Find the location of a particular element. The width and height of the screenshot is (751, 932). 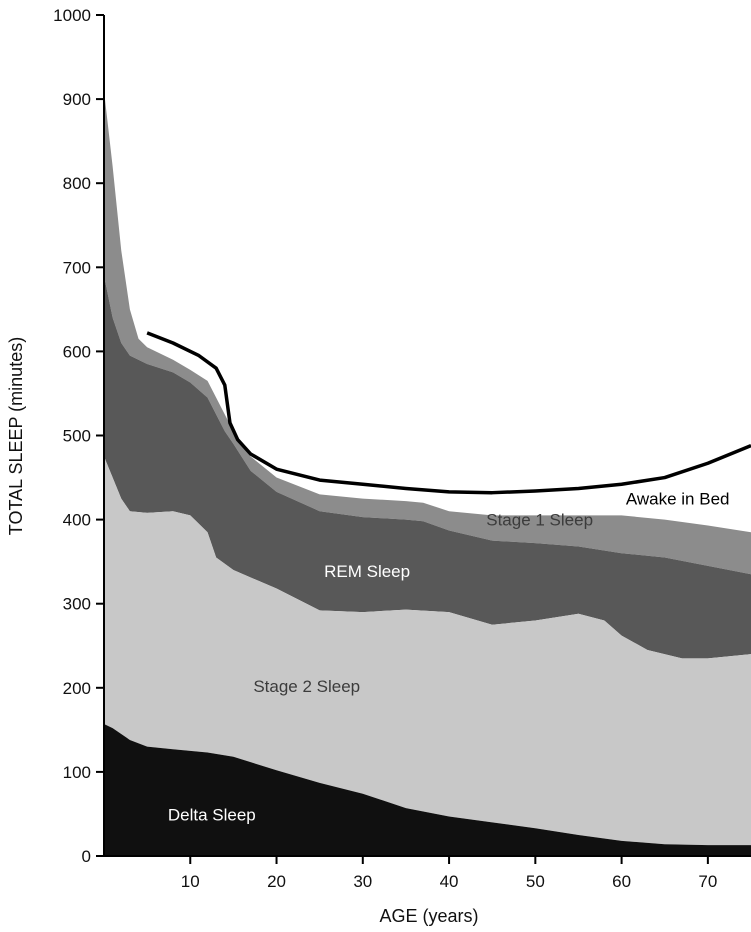

awake-in-bed-line is located at coordinates (448, 413).